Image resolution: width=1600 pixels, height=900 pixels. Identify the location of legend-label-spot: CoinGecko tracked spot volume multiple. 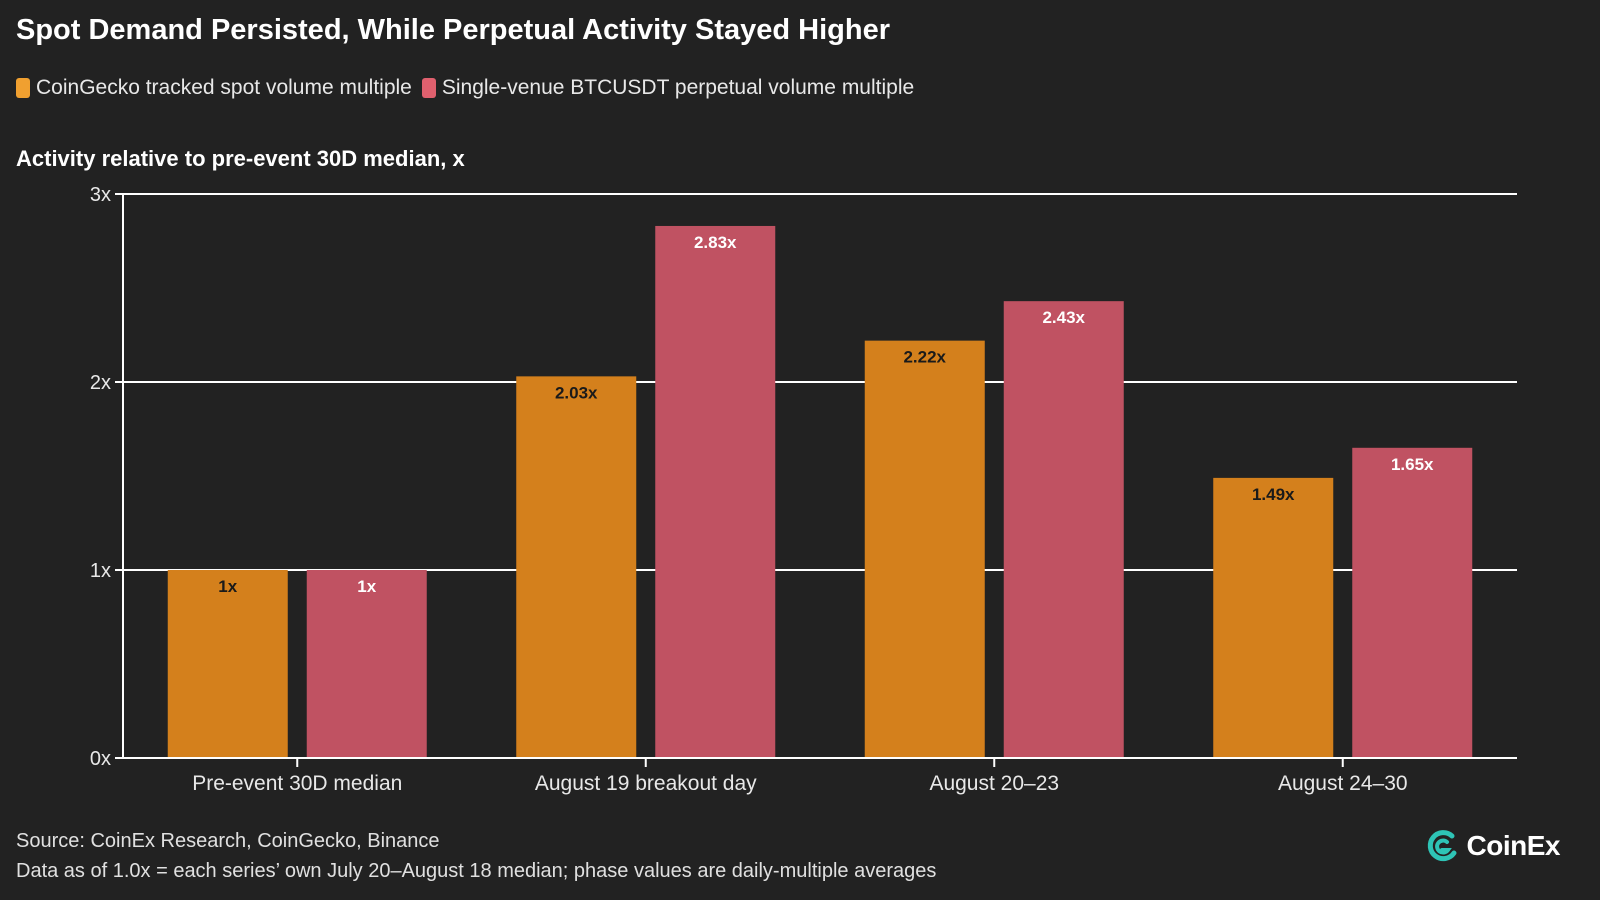
(224, 87).